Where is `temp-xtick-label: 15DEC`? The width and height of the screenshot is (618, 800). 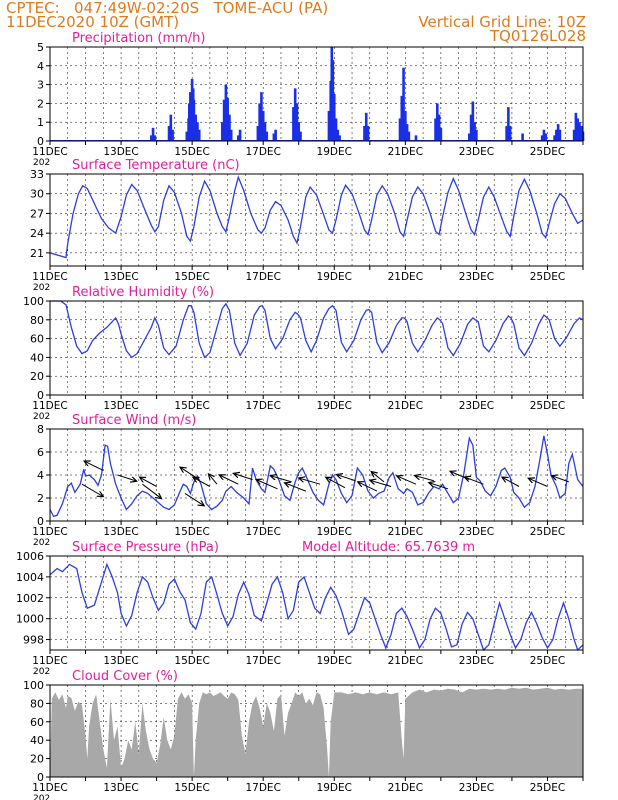 temp-xtick-label: 15DEC is located at coordinates (191, 277).